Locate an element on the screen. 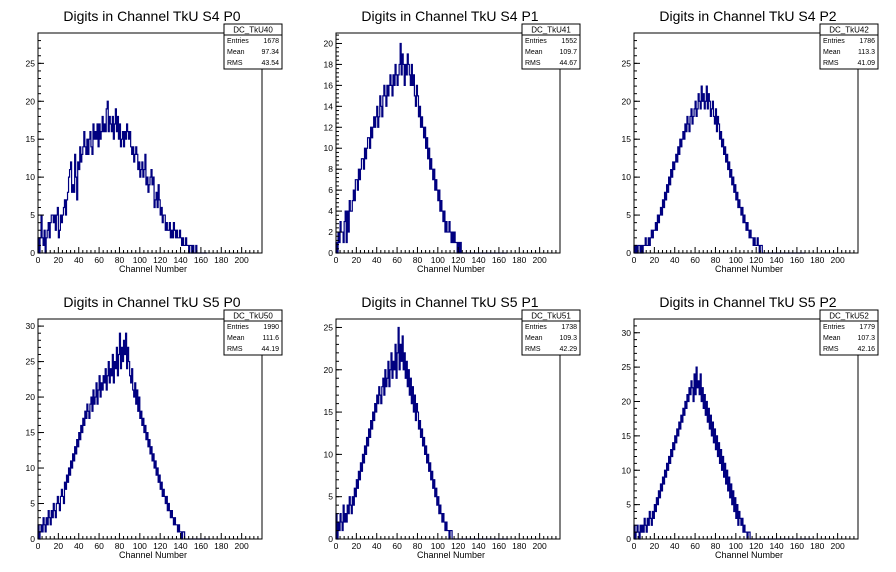 This screenshot has width=896, height=572. stats-box: DC_TkU51 Entries 1738 Mean 109.3 RMS 42.29 is located at coordinates (551, 332).